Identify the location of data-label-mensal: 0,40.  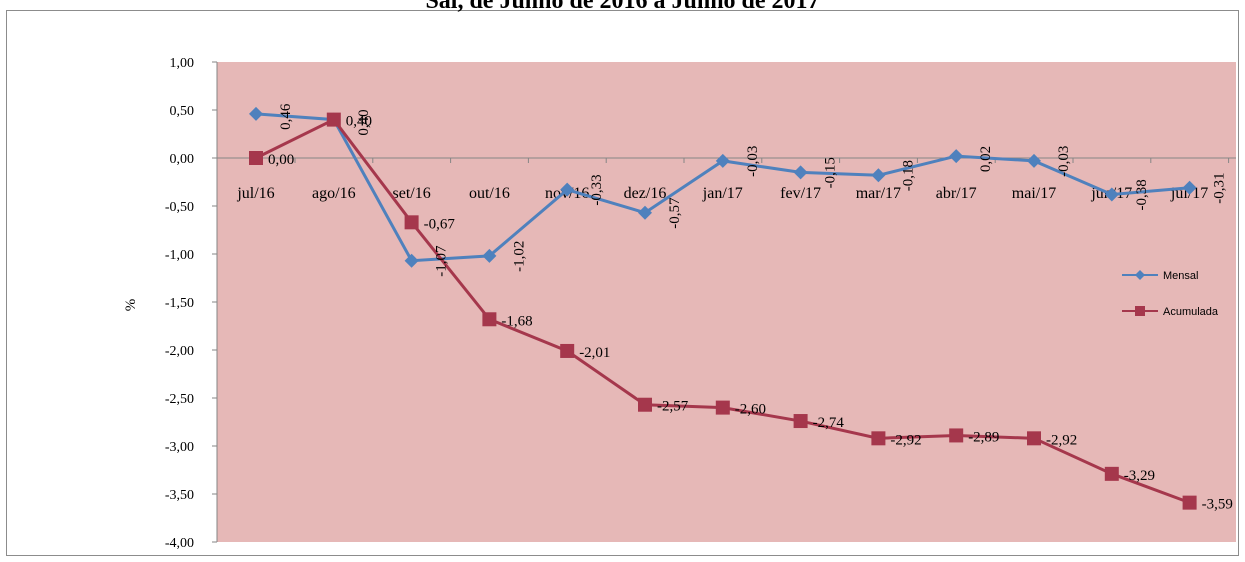
(364, 122).